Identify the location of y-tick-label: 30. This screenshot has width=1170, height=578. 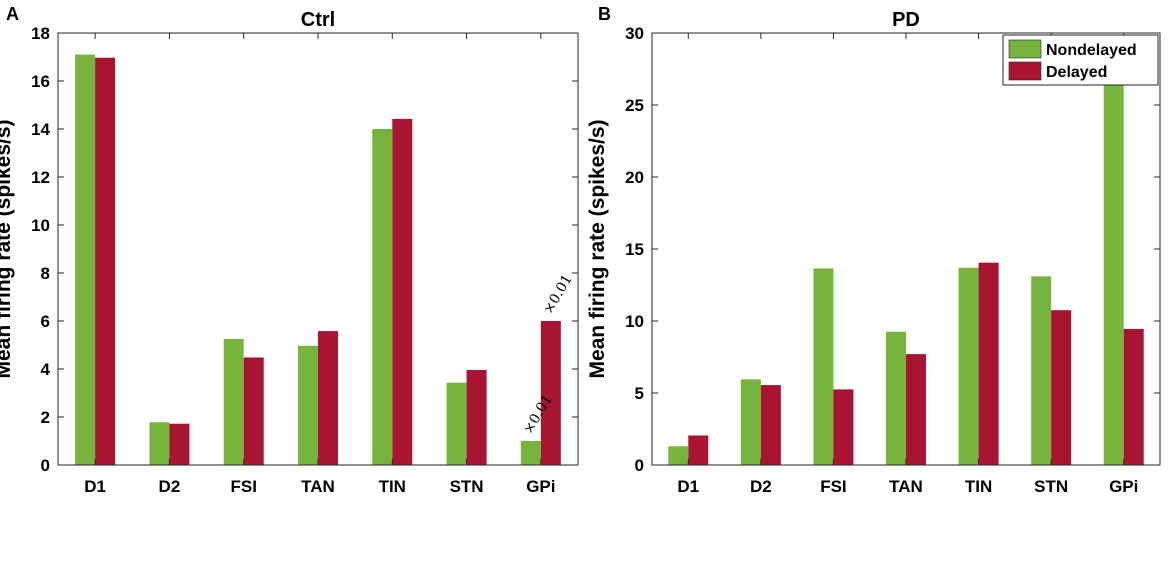
(634, 33).